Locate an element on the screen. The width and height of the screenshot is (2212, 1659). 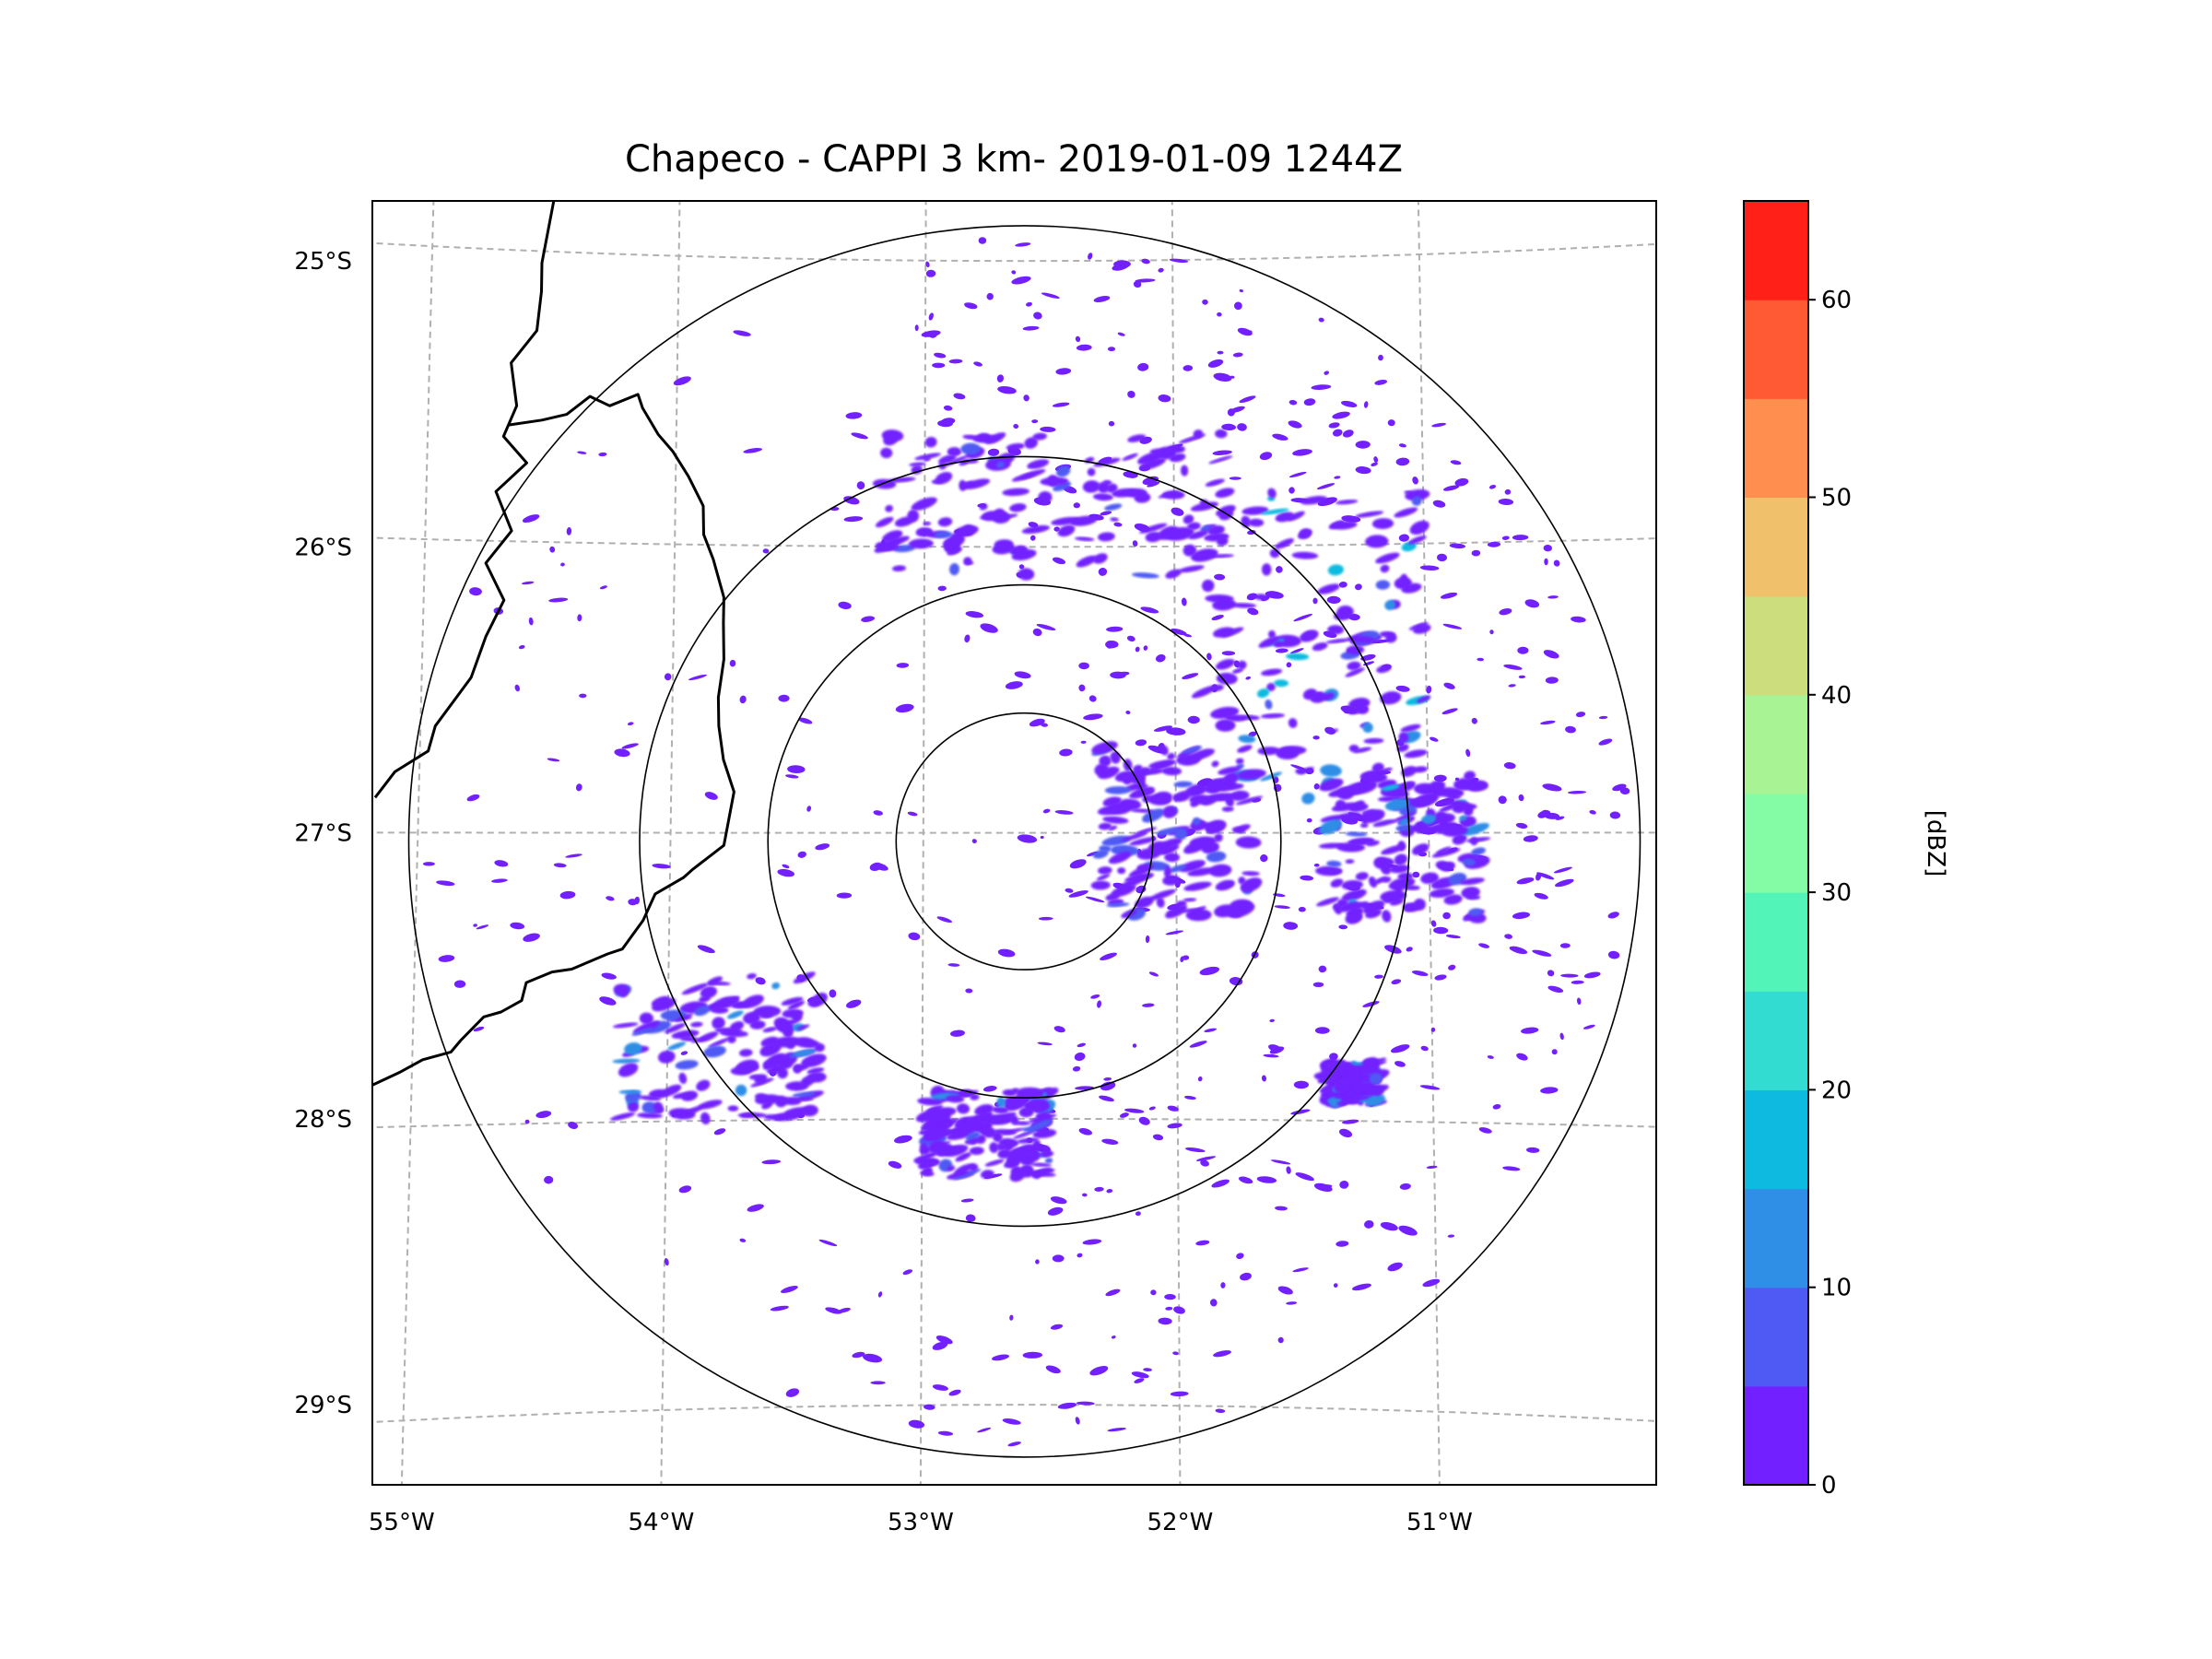
colorbar-band is located at coordinates (1776, 448).